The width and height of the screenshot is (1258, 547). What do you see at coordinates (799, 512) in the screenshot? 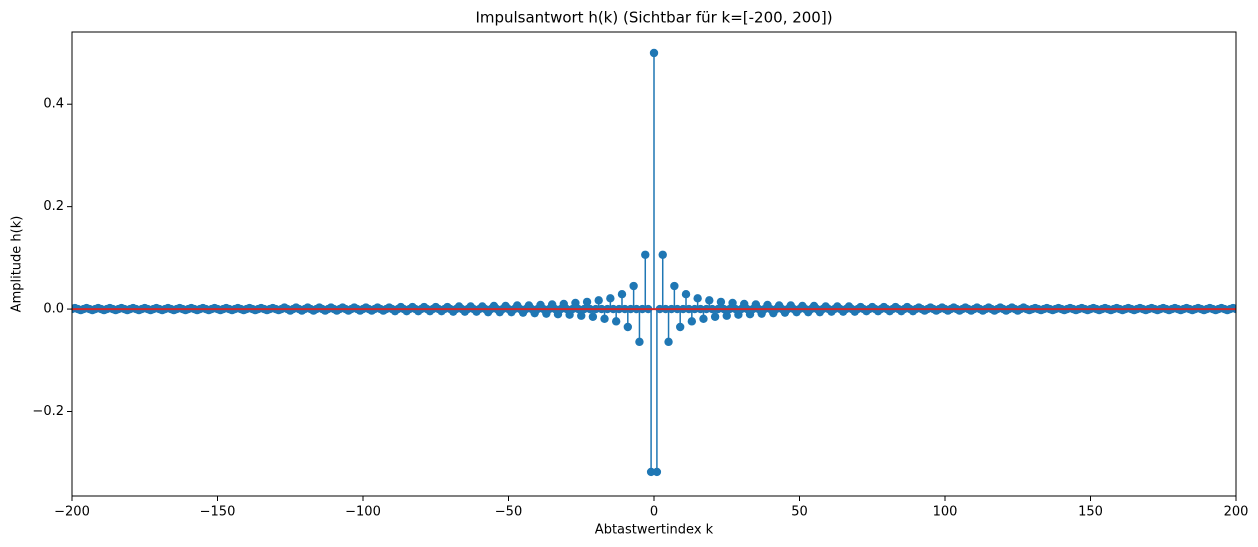
I see `x-tick-label: 50` at bounding box center [799, 512].